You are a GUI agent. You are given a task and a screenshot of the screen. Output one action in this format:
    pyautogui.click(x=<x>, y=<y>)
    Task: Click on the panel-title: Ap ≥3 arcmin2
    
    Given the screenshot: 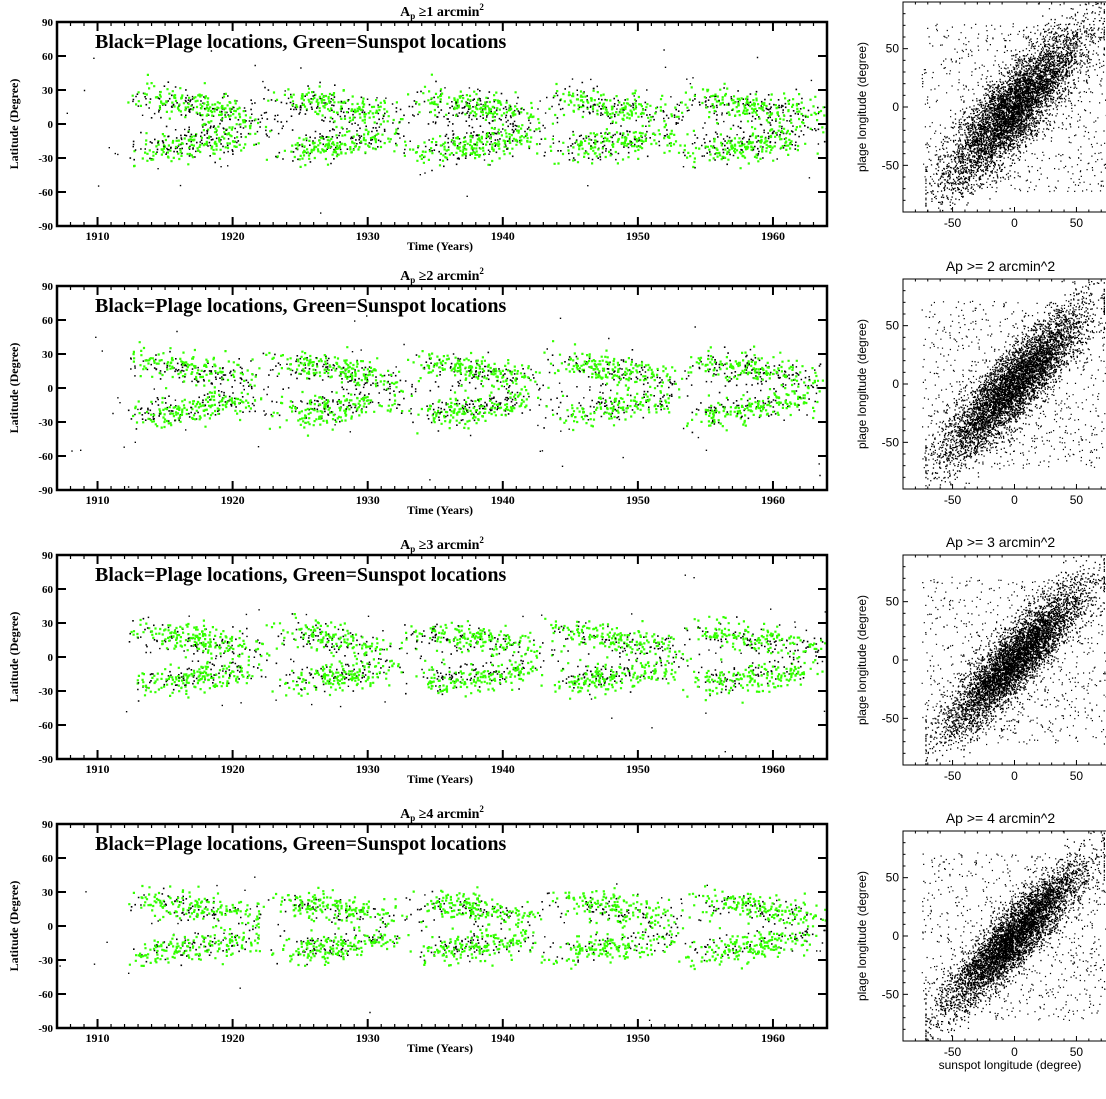 What is the action you would take?
    pyautogui.click(x=442, y=544)
    